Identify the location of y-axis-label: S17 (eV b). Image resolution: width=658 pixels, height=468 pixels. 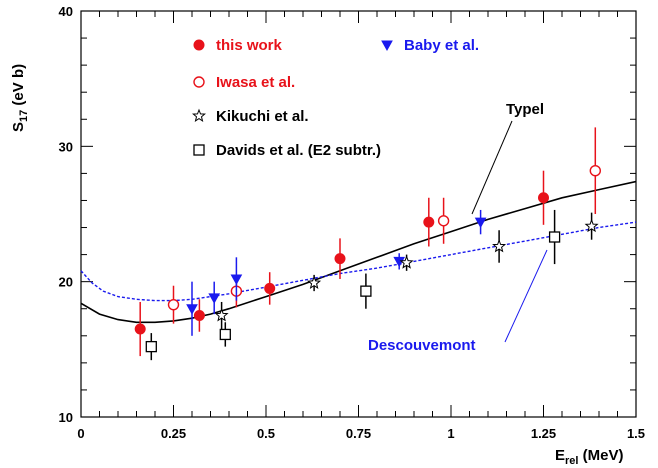
(20, 98).